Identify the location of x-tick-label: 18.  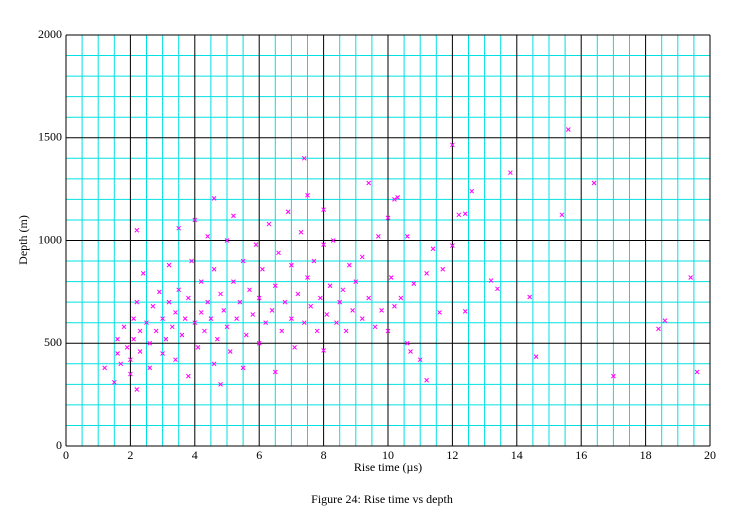
(646, 455).